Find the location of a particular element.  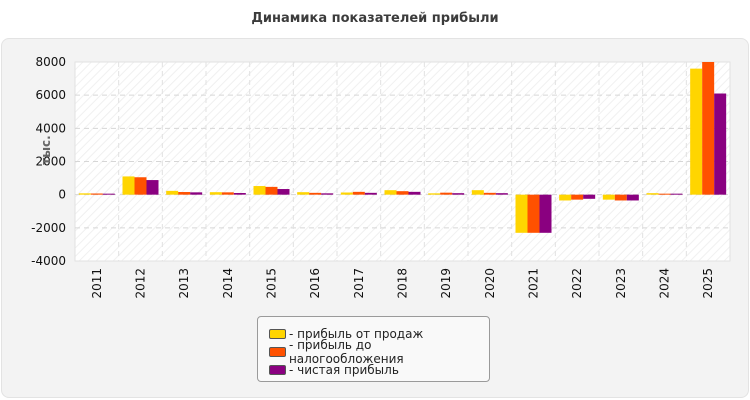

bar-2018-s2 is located at coordinates (402, 193).